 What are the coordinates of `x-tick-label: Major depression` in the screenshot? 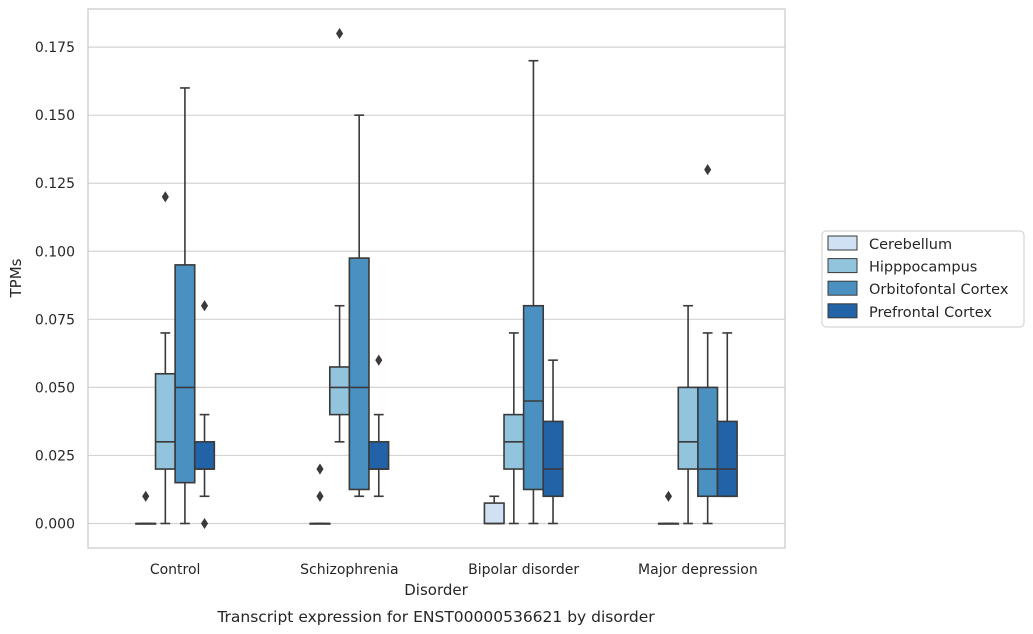 It's located at (698, 570).